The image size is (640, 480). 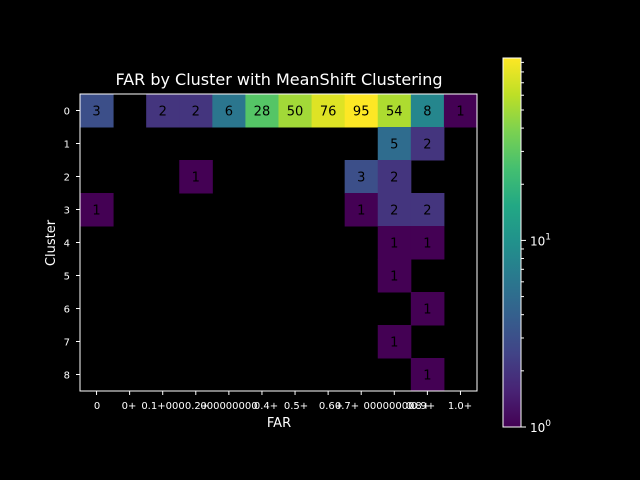 What do you see at coordinates (67, 178) in the screenshot?
I see `y-tick-label: 2` at bounding box center [67, 178].